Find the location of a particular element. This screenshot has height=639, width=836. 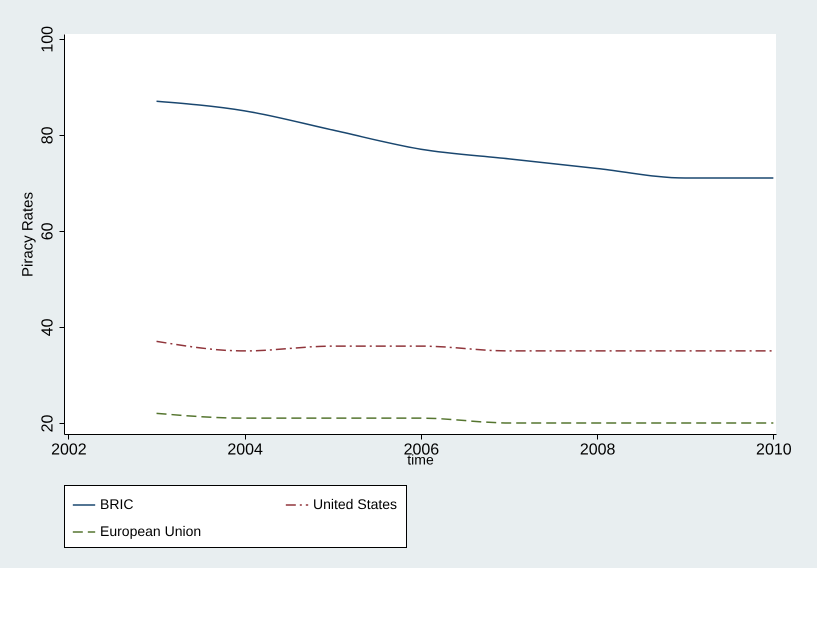

y-tick-label: 100 is located at coordinates (48, 39).